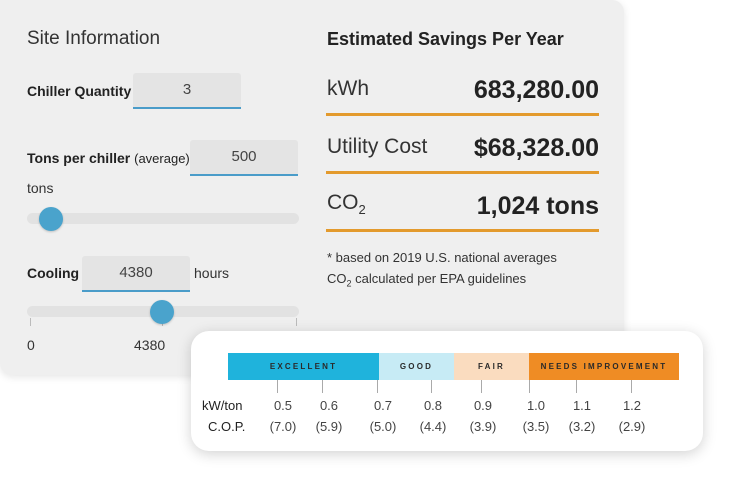 This screenshot has width=749, height=499. I want to click on tons-per-chiller-label: Tons per chiller (average), so click(108, 158).